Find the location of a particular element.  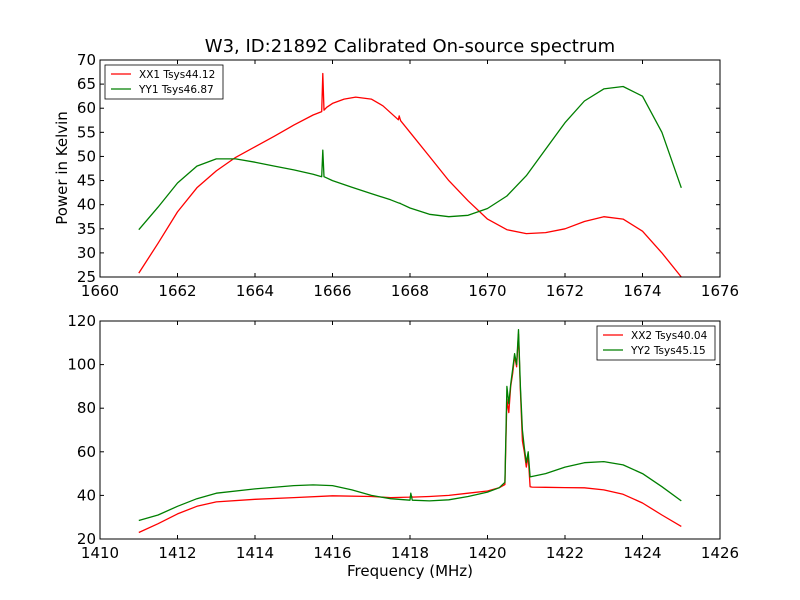

top-y-tick-label: 25 is located at coordinates (86, 277).